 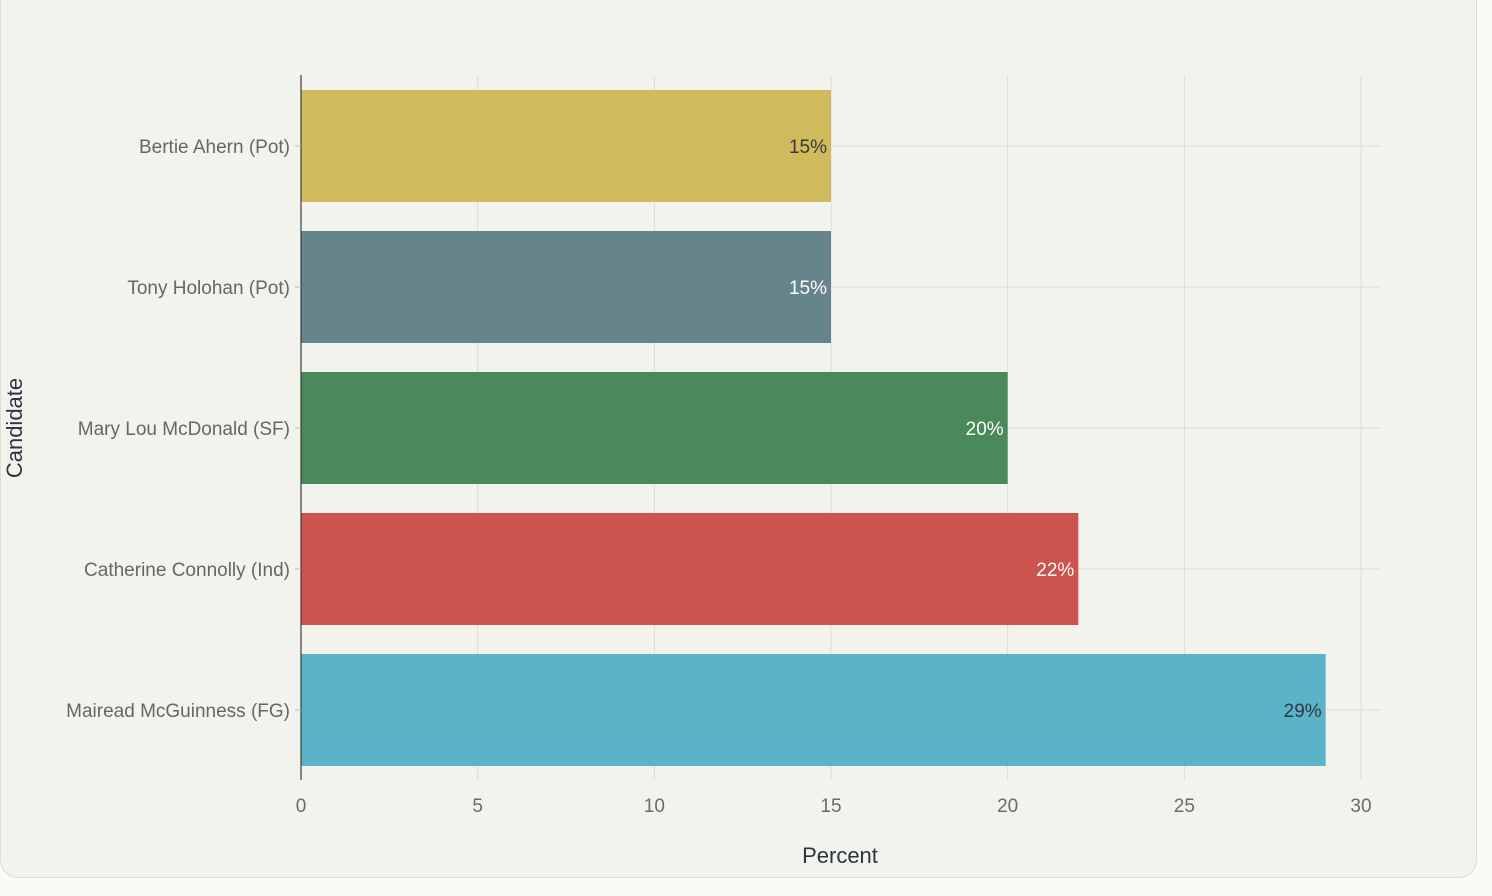 What do you see at coordinates (830, 806) in the screenshot?
I see `x-tick-label: 15` at bounding box center [830, 806].